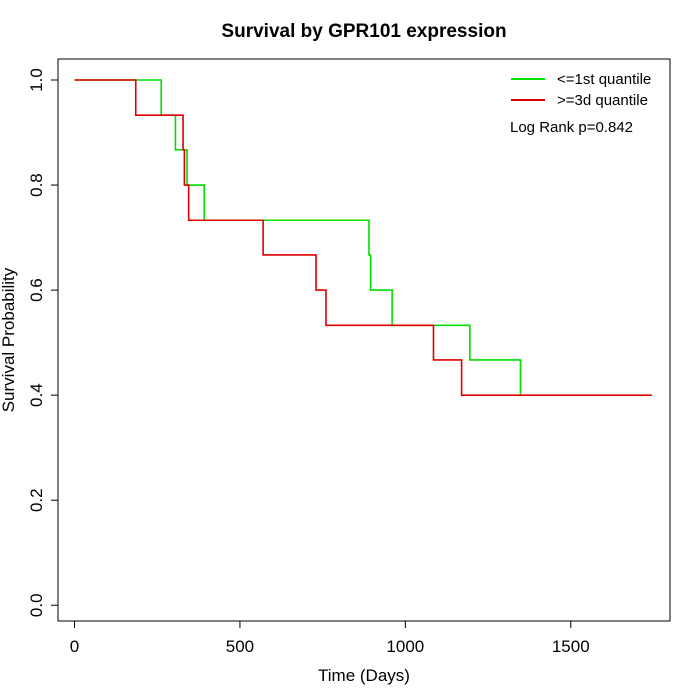 This screenshot has width=700, height=700. I want to click on x-tick-label: 500, so click(240, 646).